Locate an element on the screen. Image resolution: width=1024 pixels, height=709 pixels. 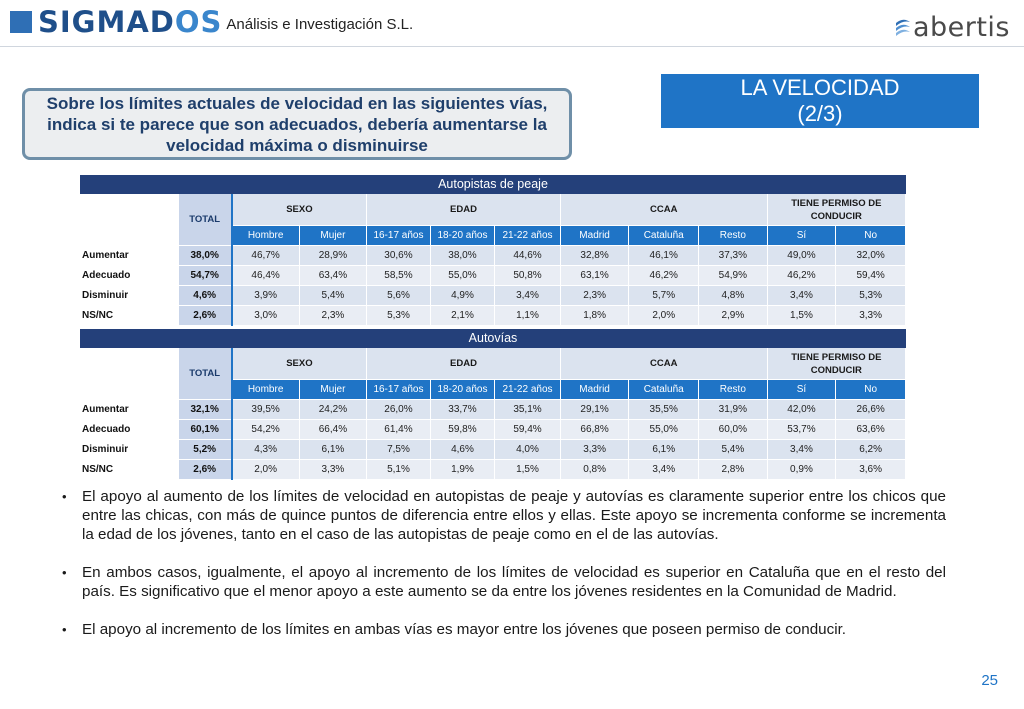
table-cell: 63,4% is located at coordinates (333, 275).